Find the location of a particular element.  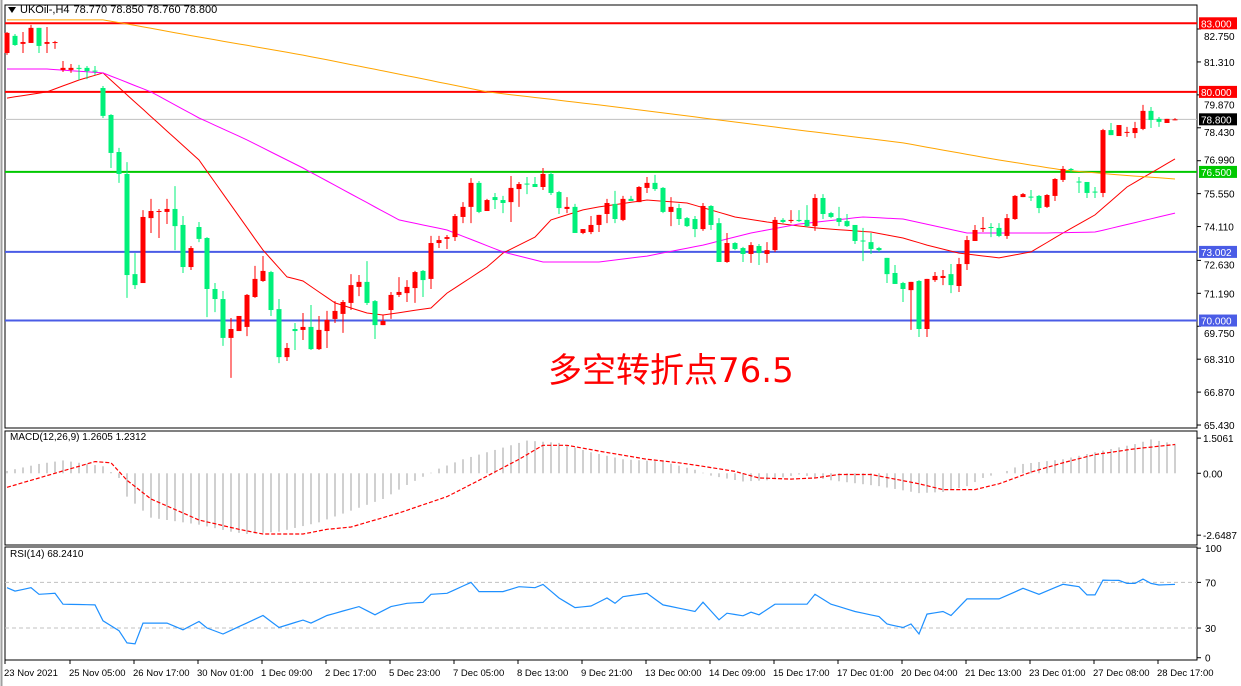

price-tag-text: 76.500 is located at coordinates (1216, 173).